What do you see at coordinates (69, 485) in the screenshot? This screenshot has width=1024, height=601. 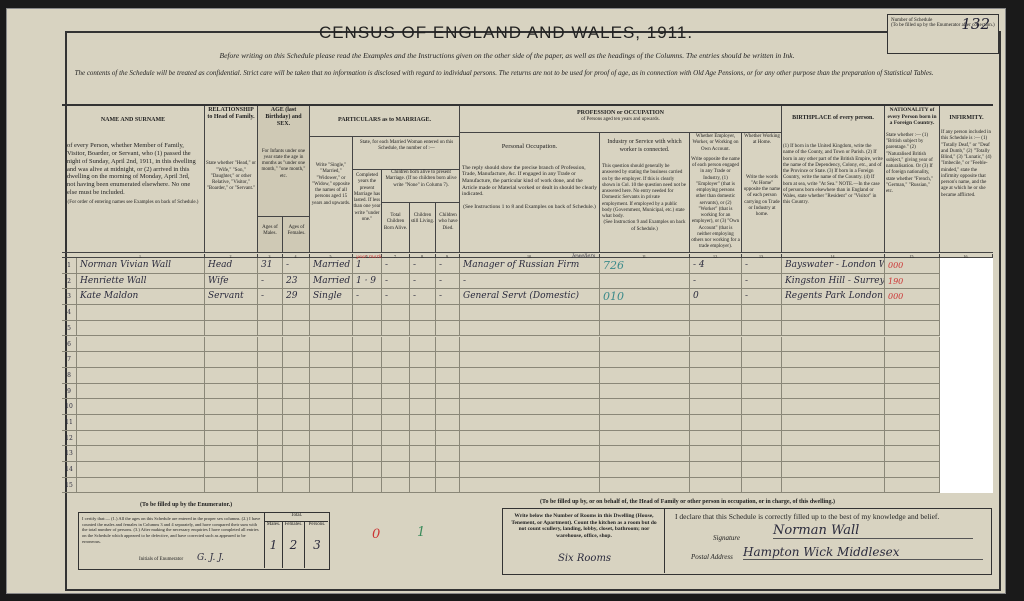 I see `cell-n: 15` at bounding box center [69, 485].